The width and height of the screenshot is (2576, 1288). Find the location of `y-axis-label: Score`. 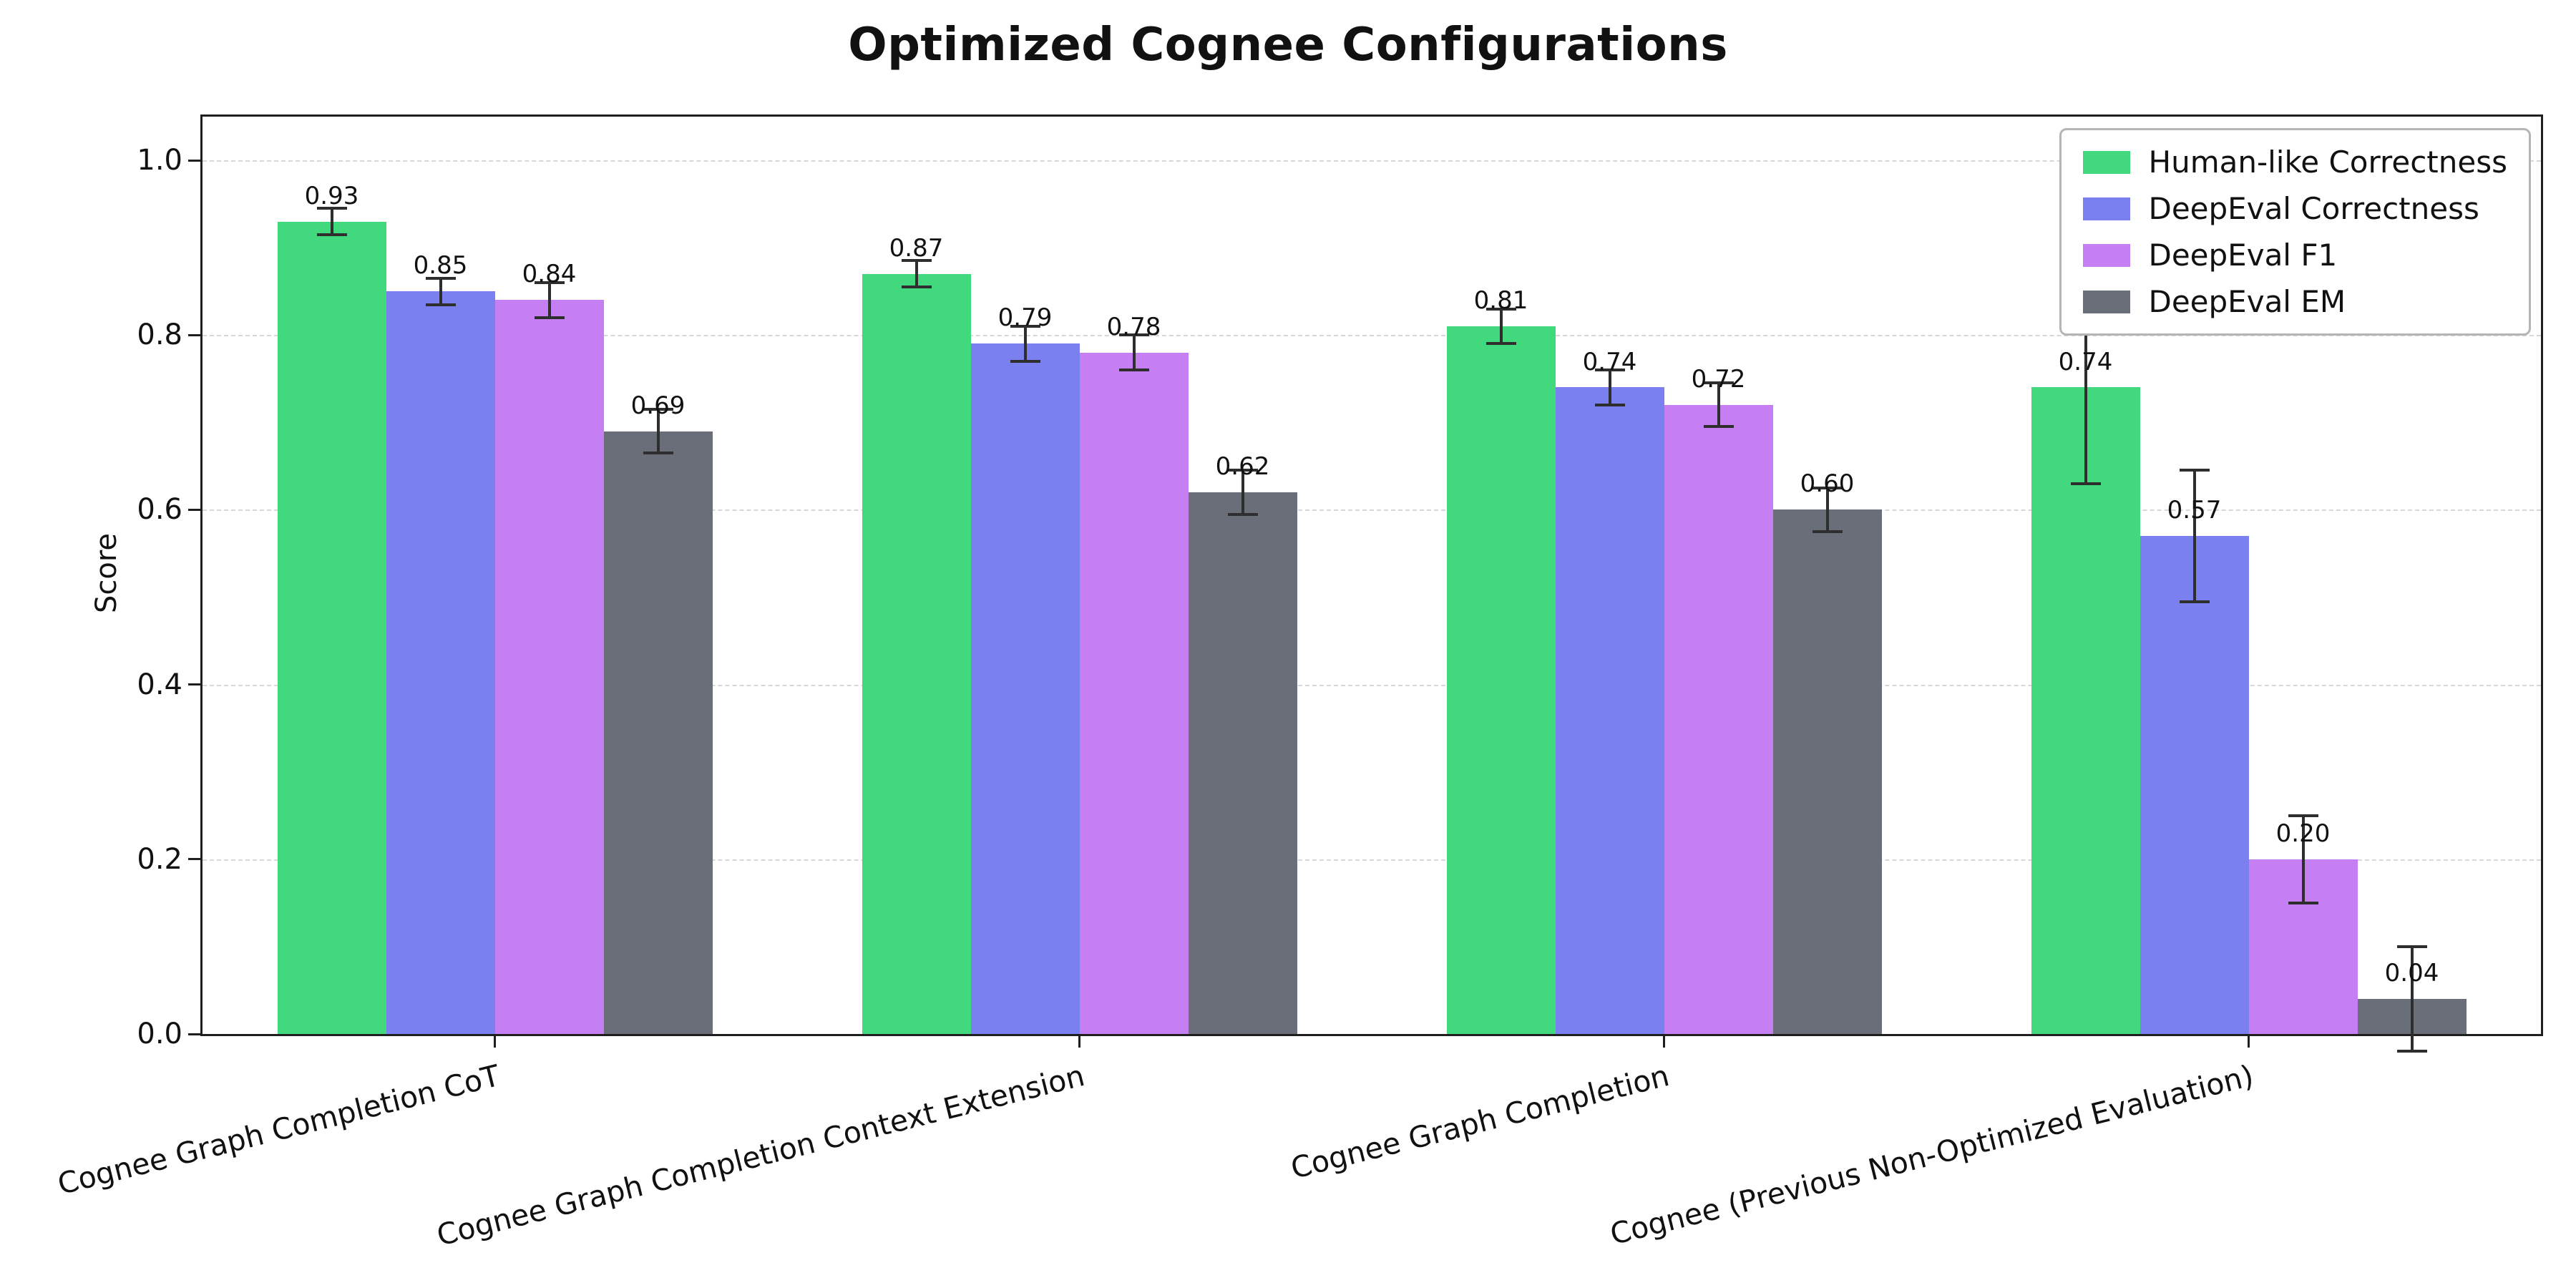

y-axis-label: Score is located at coordinates (106, 573).